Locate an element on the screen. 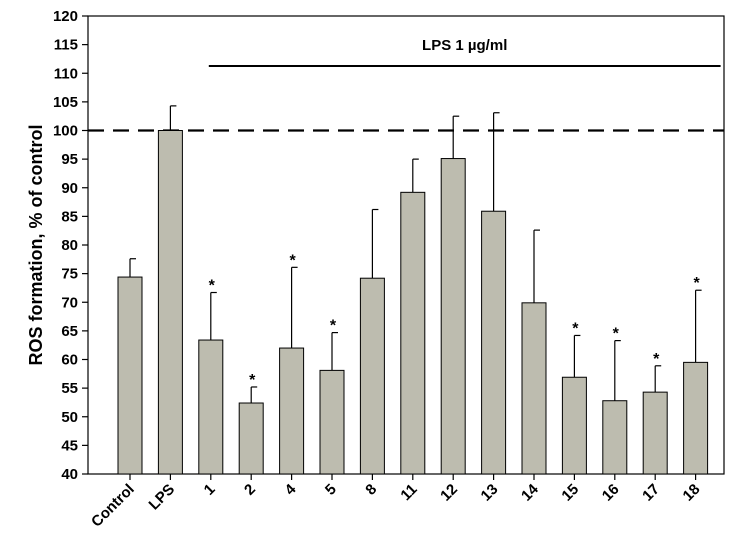 Image resolution: width=742 pixels, height=550 pixels. y-tick-label: 100 is located at coordinates (65, 131).